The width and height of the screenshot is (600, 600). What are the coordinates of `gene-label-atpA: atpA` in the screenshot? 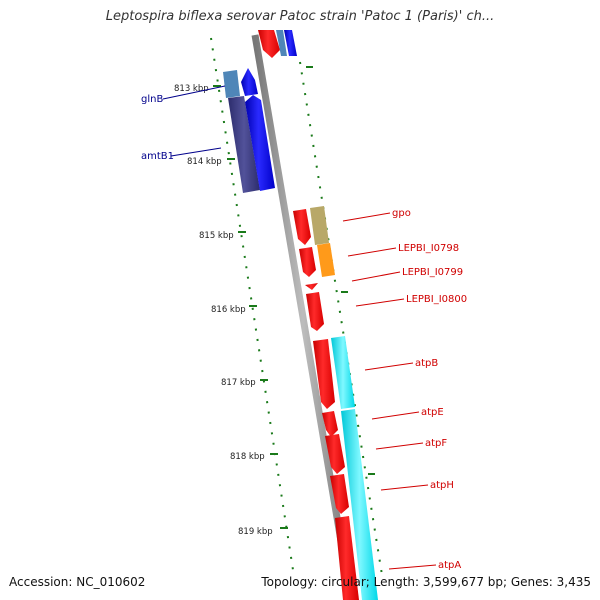 It's located at (449, 565).